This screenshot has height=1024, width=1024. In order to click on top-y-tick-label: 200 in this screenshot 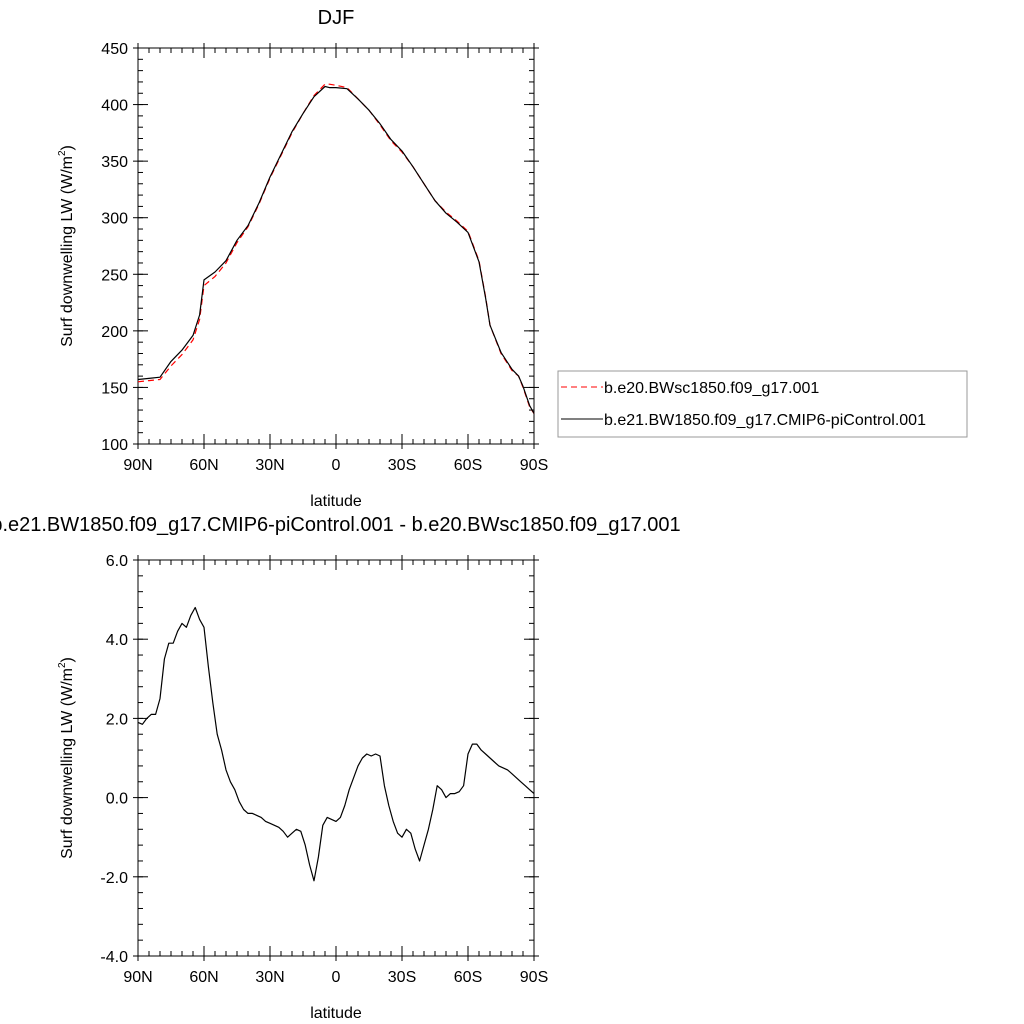, I will do `click(114, 332)`.